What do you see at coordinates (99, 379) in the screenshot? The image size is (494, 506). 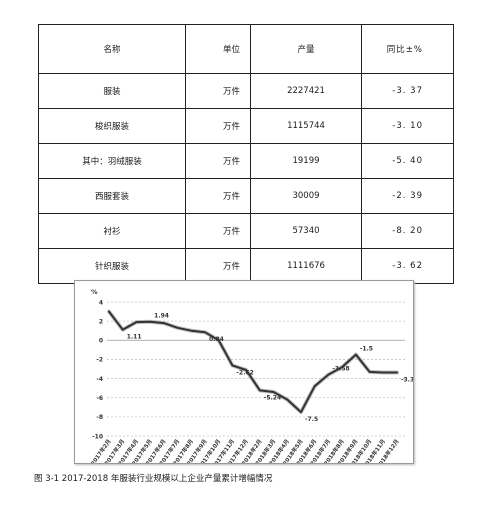 I see `y-tick-label: -4` at bounding box center [99, 379].